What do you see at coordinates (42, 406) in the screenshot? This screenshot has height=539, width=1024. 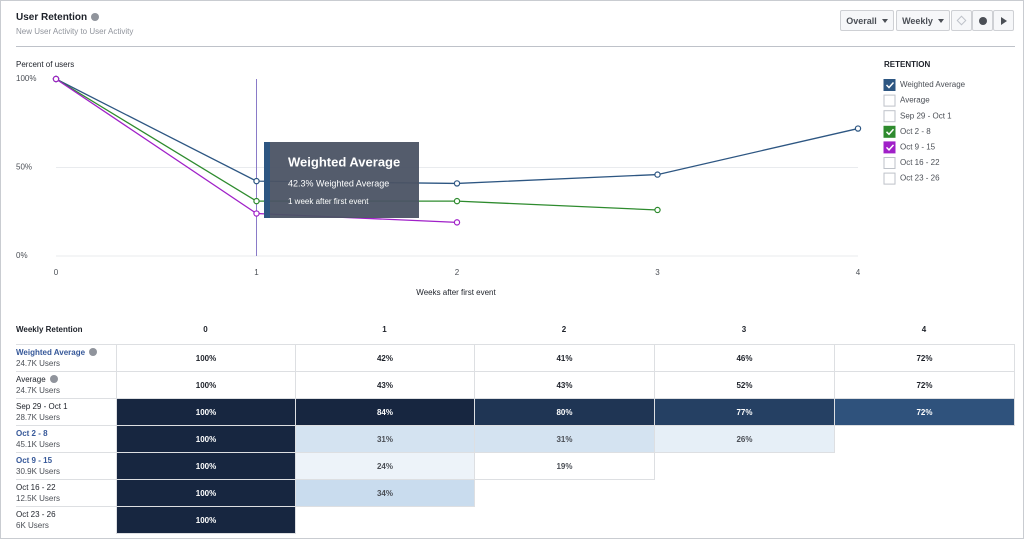 I see `row-name-text: Sep 29 - Oct 1` at bounding box center [42, 406].